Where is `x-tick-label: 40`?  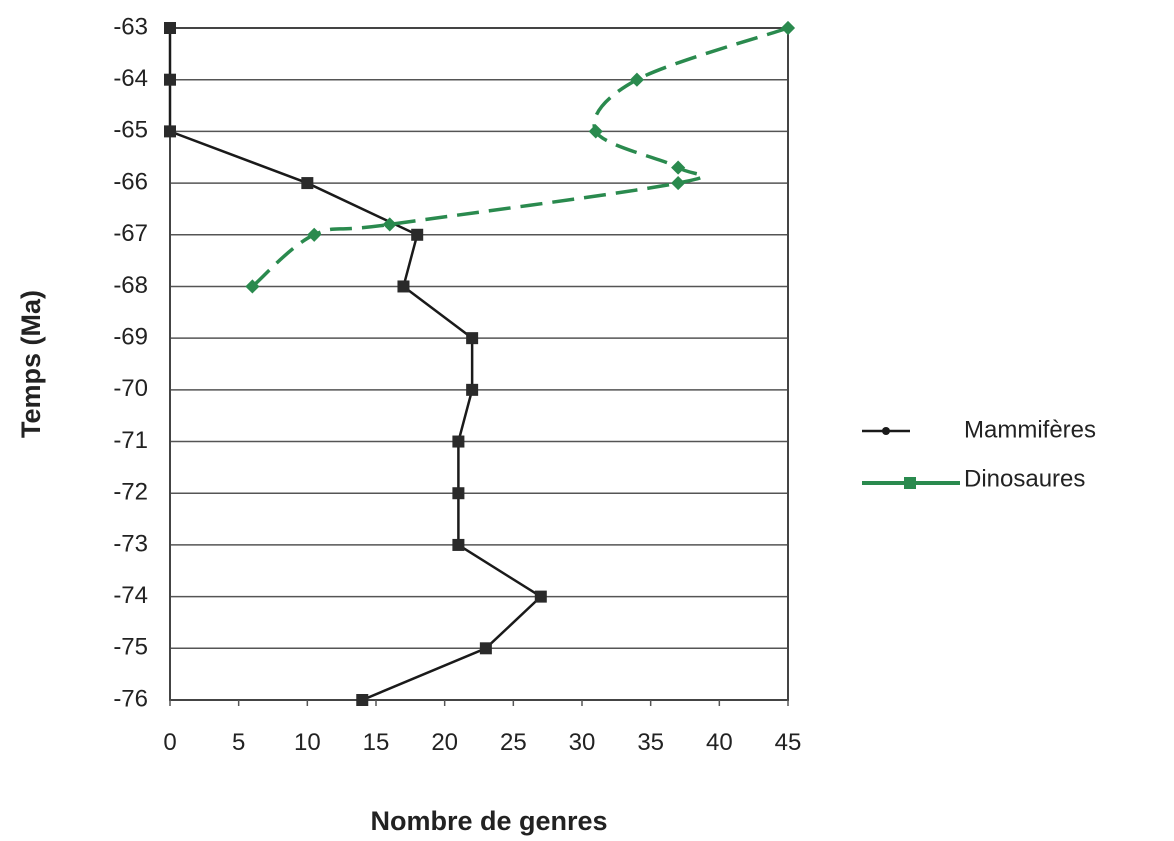 x-tick-label: 40 is located at coordinates (719, 742).